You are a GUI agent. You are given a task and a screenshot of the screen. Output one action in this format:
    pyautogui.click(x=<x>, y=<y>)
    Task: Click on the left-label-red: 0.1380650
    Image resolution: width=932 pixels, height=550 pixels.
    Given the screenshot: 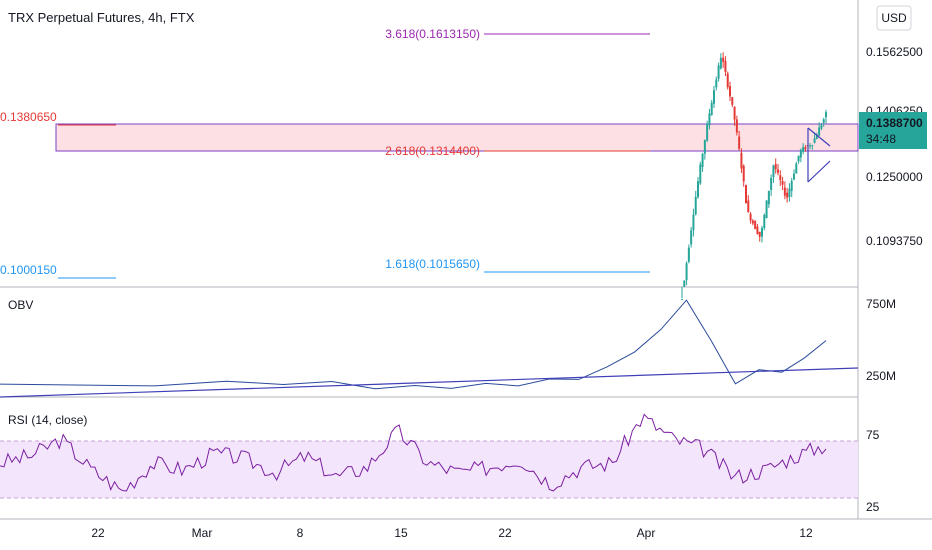 What is the action you would take?
    pyautogui.click(x=28, y=117)
    